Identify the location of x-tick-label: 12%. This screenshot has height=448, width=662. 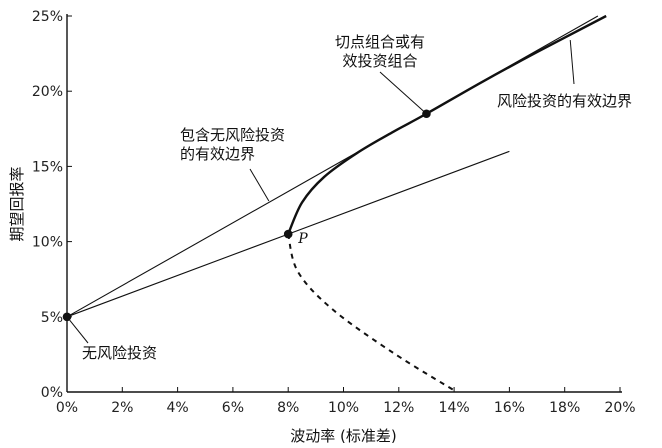
(398, 408).